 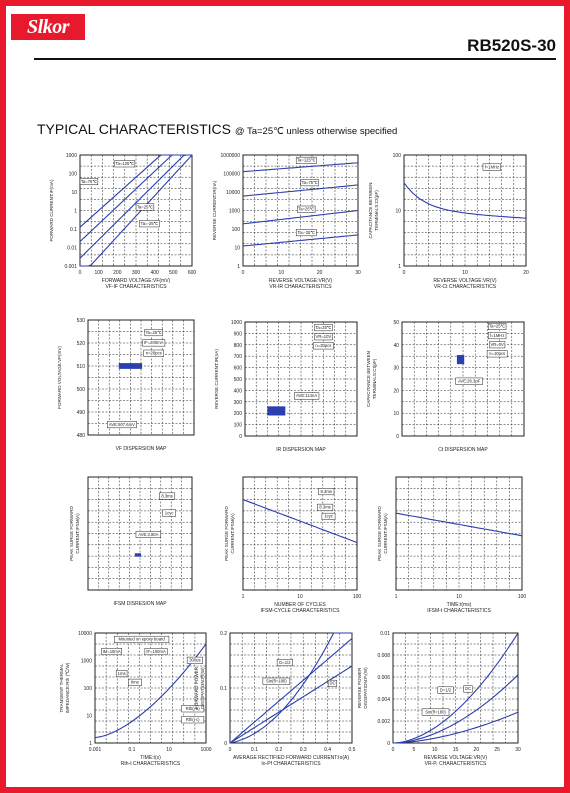 I want to click on y-axis-label: REVERSE POWER, so click(x=359, y=687).